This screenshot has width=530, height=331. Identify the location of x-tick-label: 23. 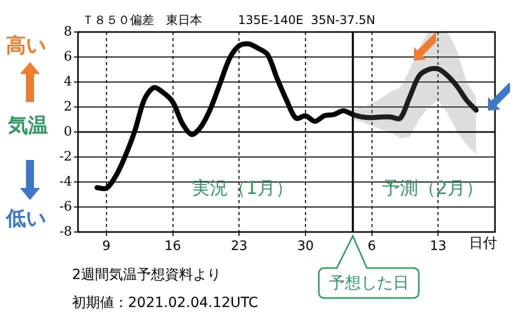
(239, 246).